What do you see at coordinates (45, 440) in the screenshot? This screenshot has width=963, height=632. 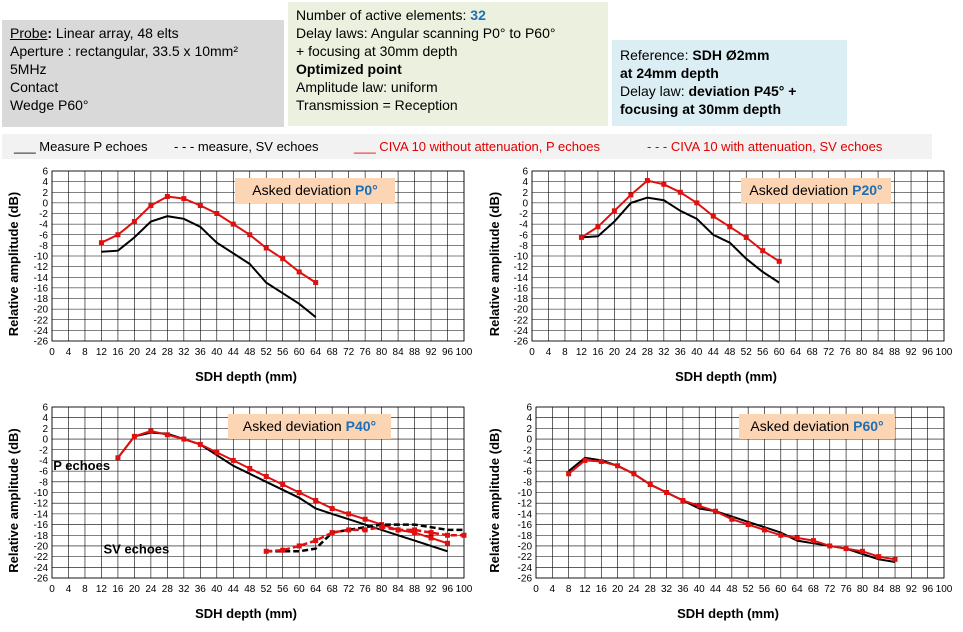 I see `y-tick-label: 0` at bounding box center [45, 440].